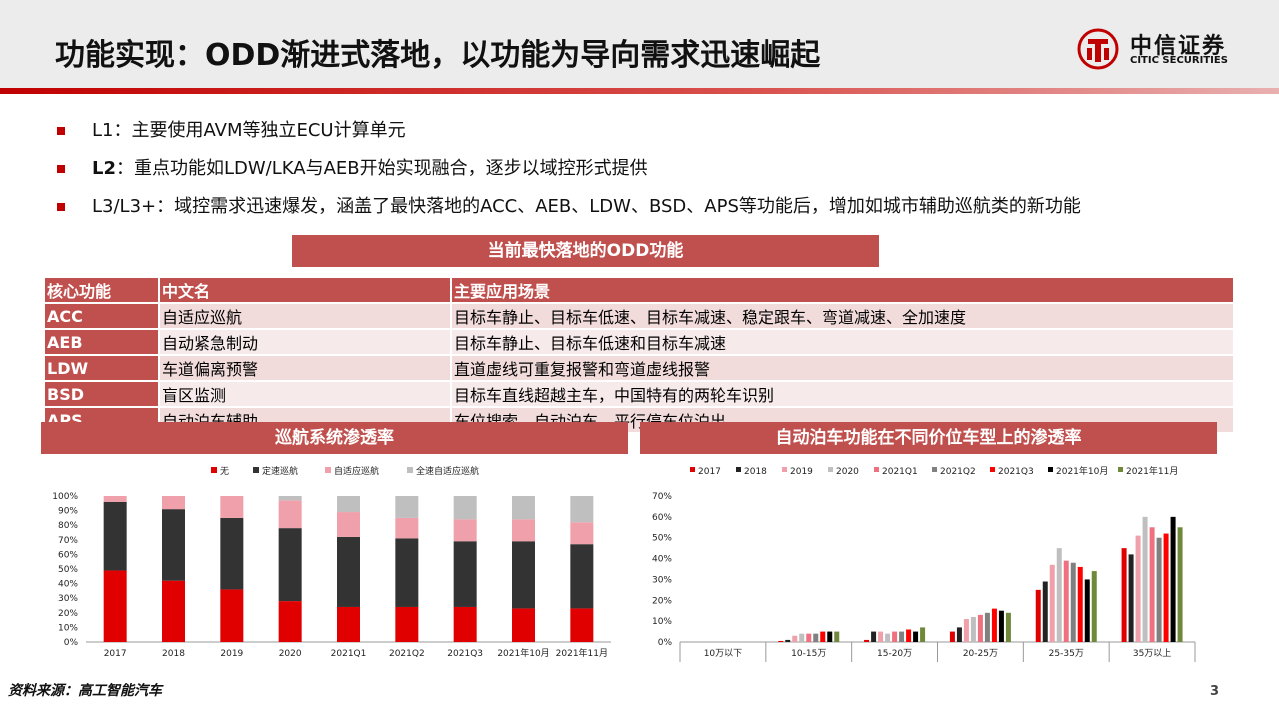 Image resolution: width=1279 pixels, height=719 pixels. I want to click on citic-logo: 中信证券 CITIC SECURITIES, so click(1166, 49).